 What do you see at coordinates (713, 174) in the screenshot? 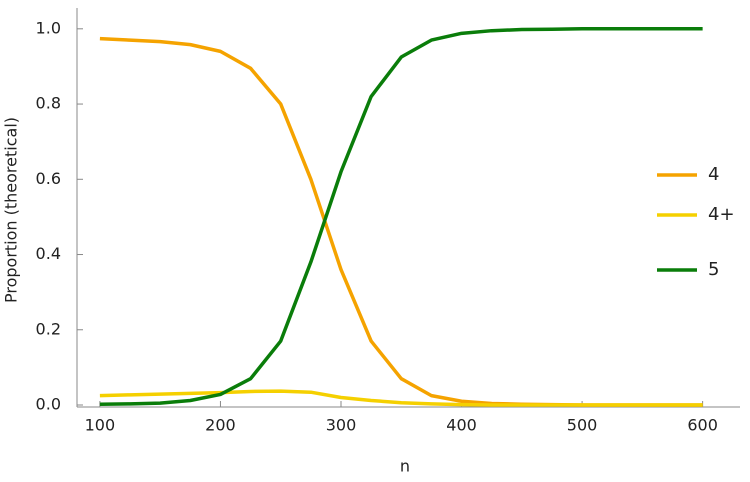
I see `legend-label: 4` at bounding box center [713, 174].